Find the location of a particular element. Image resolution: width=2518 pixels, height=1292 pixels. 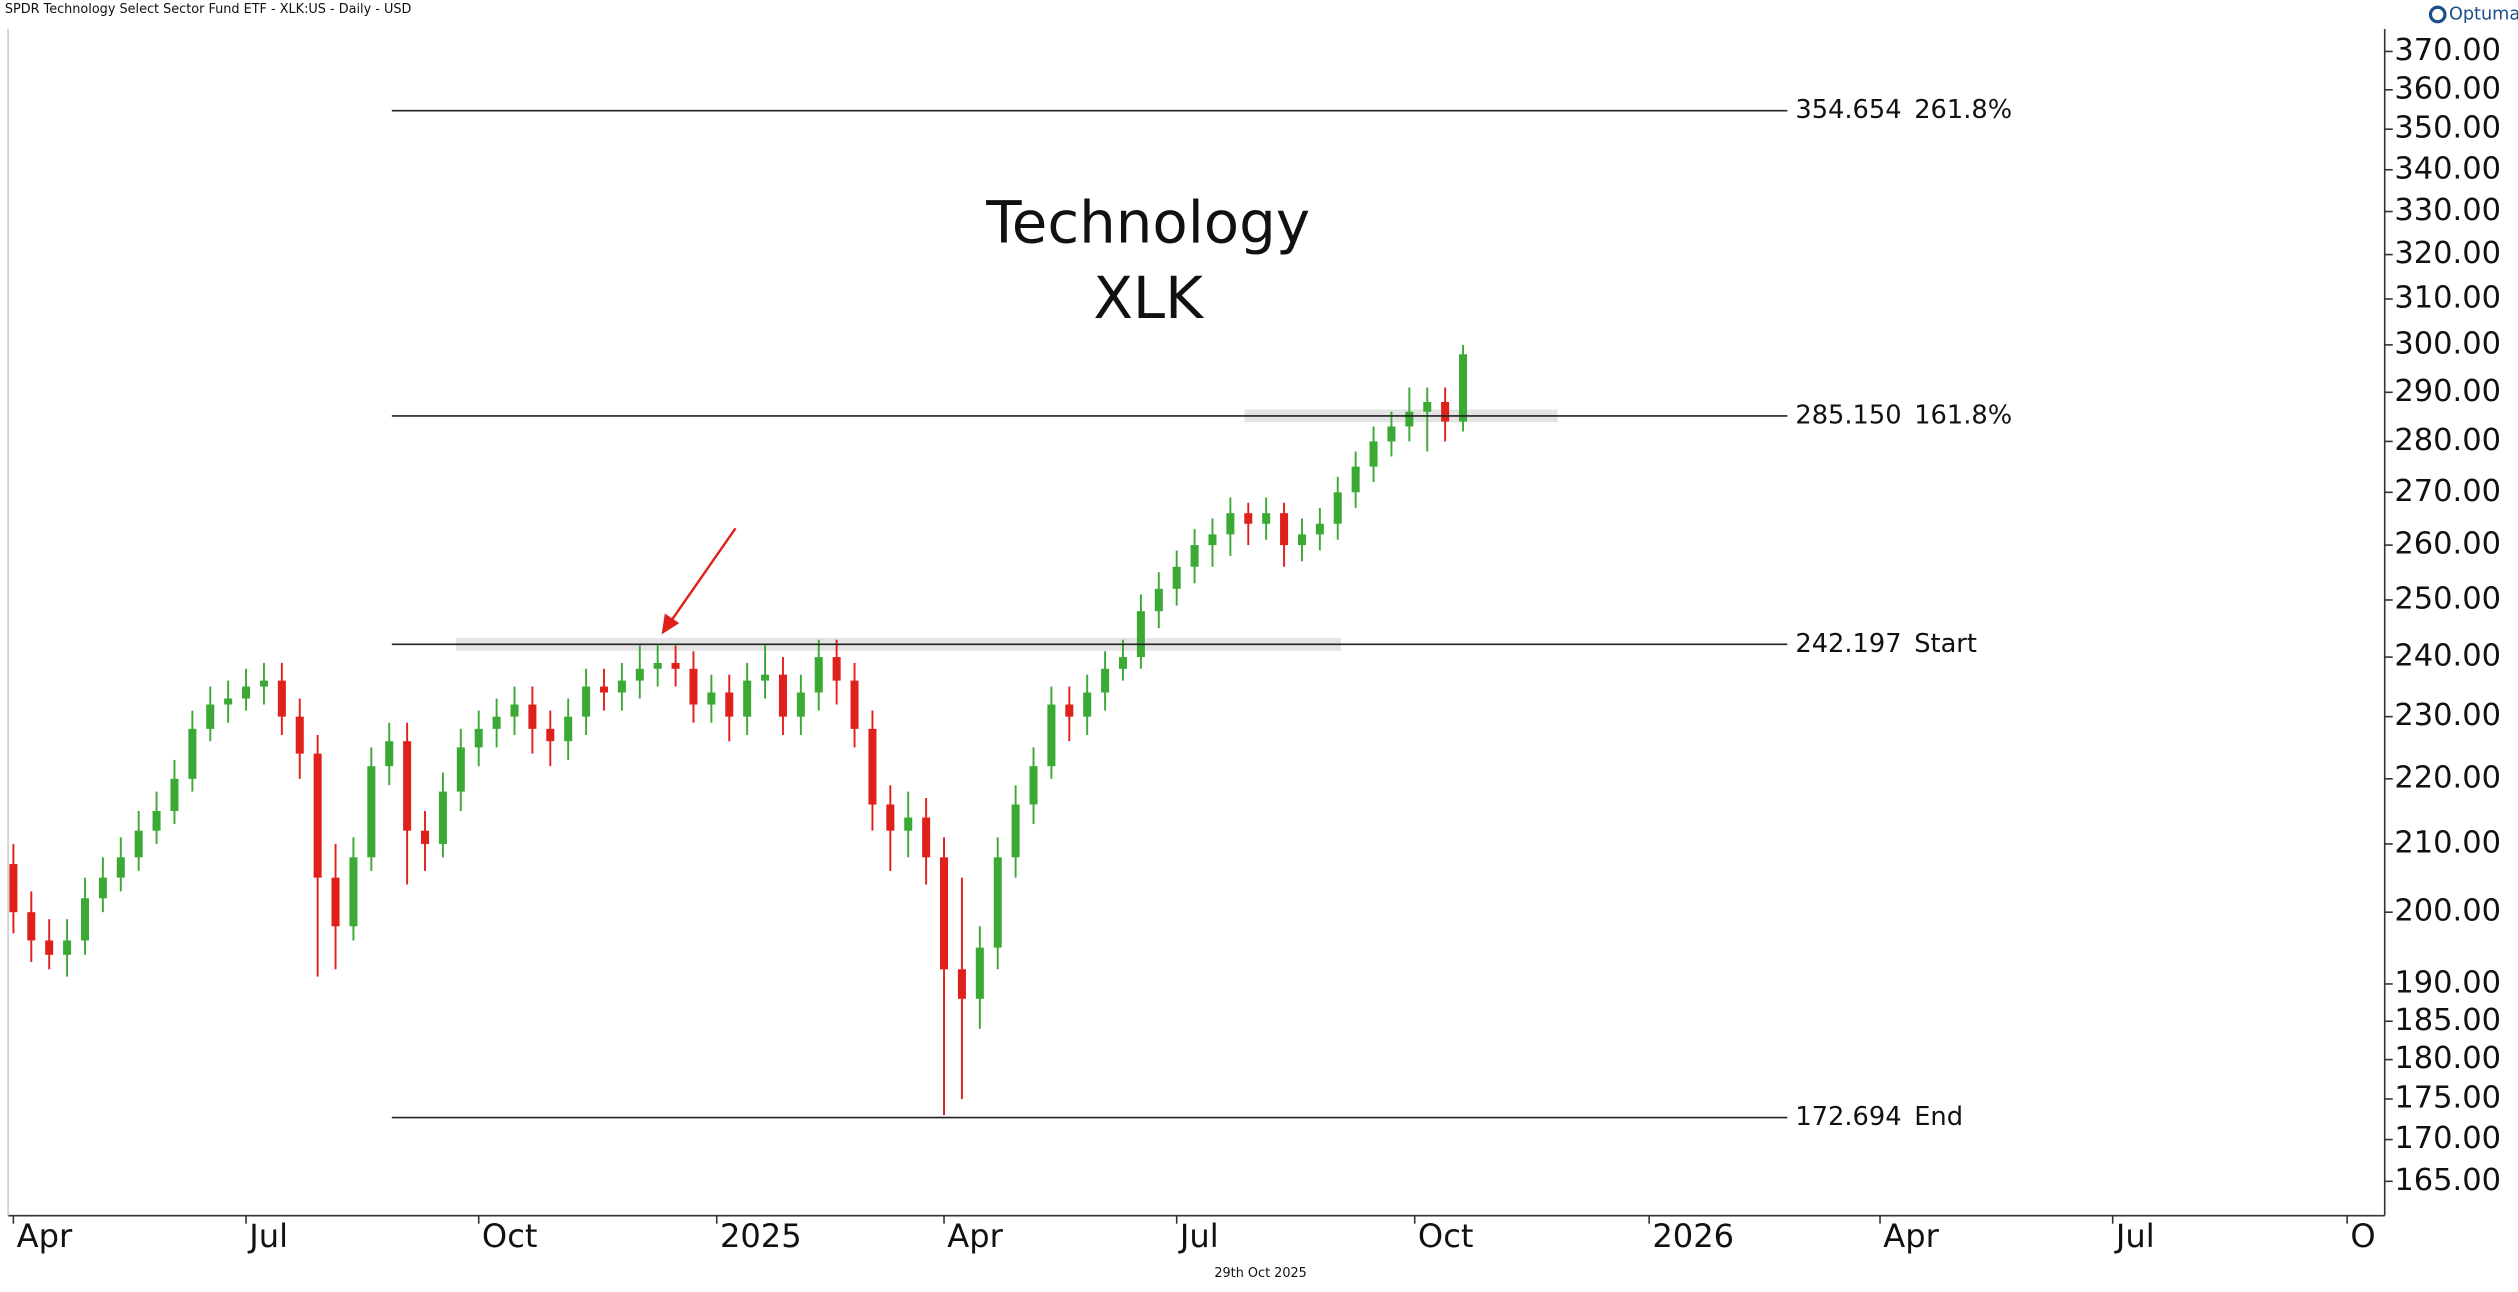

y-tick-label: 175.00 is located at coordinates (2447, 1098).